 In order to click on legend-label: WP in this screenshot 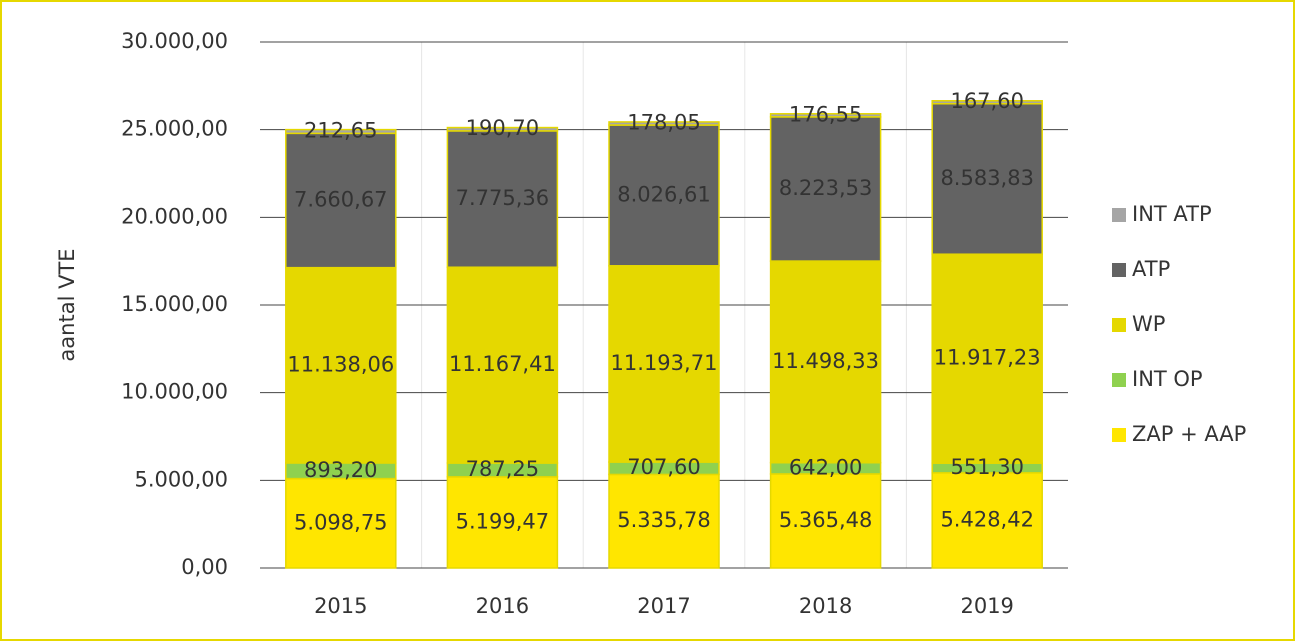, I will do `click(1148, 324)`.